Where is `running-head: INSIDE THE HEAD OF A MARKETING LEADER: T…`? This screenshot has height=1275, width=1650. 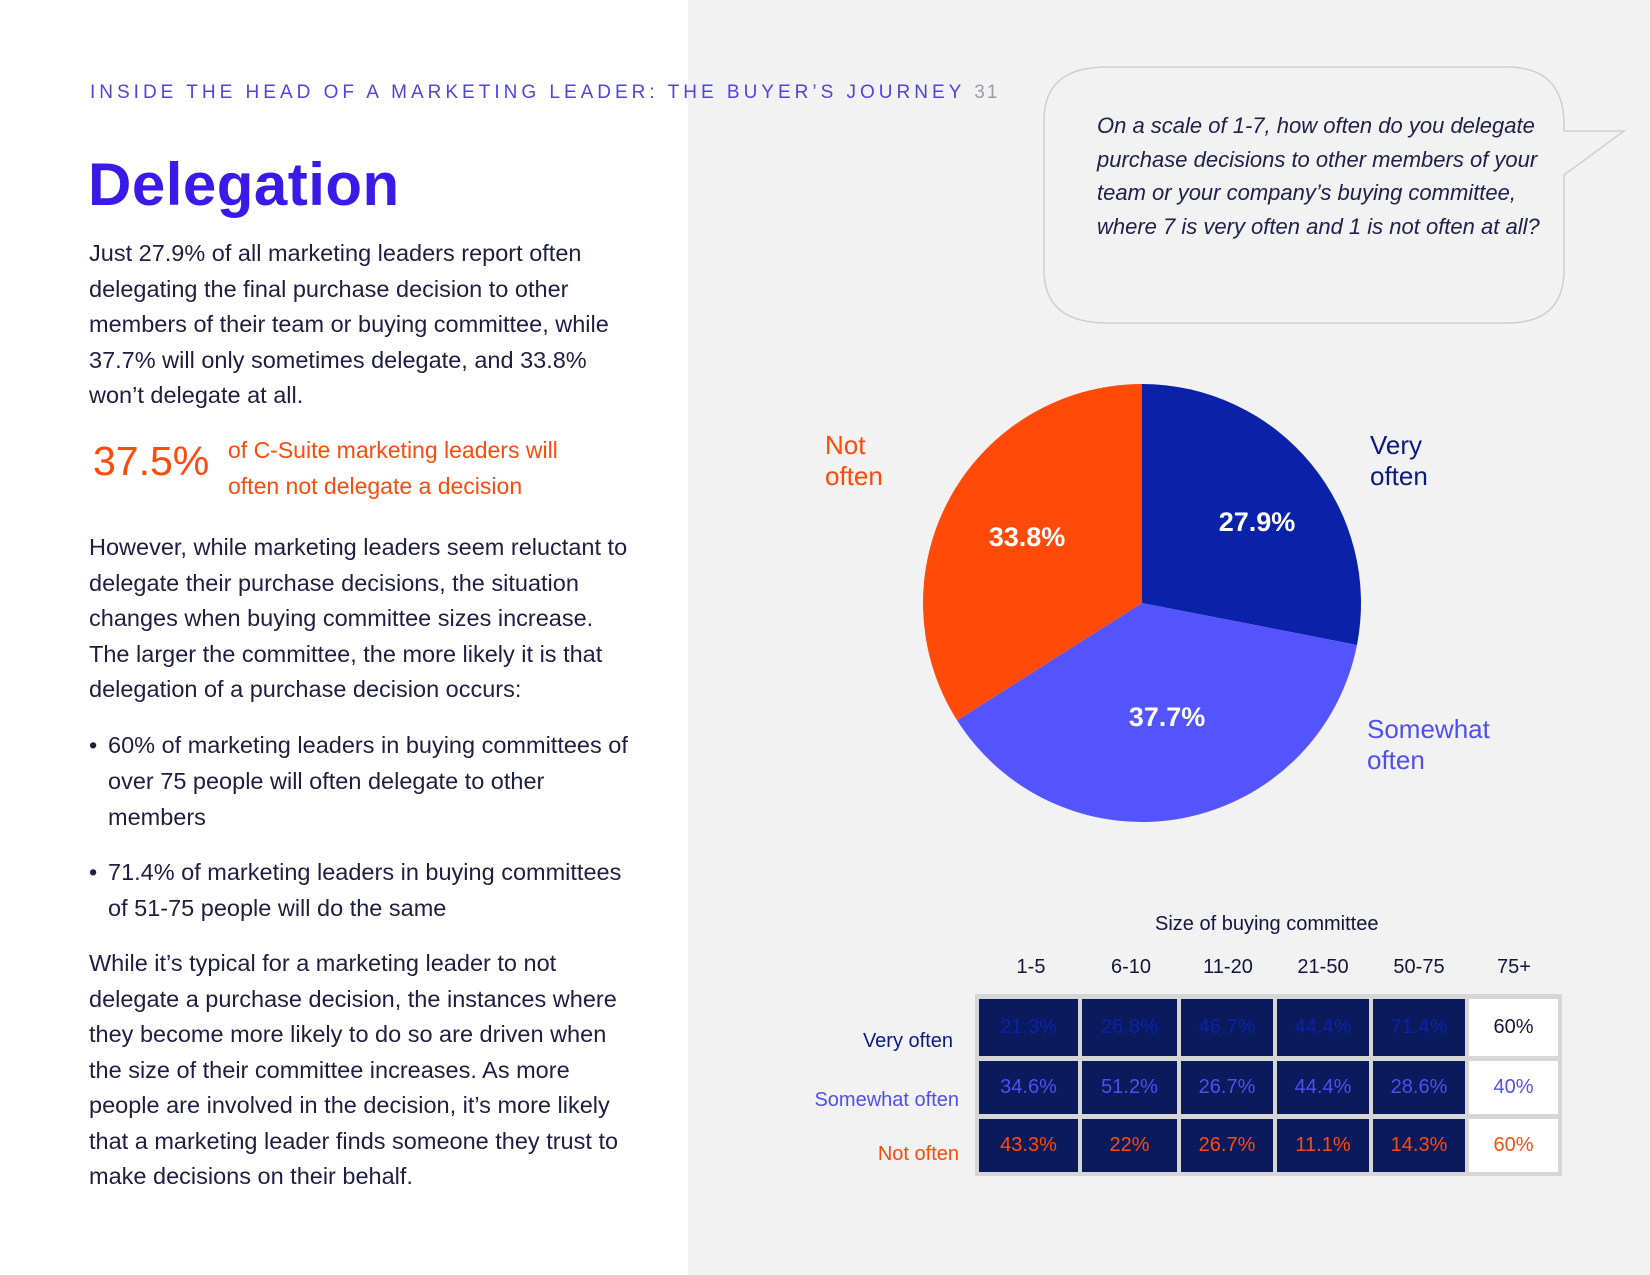
running-head: INSIDE THE HEAD OF A MARKETING LEADER: T… is located at coordinates (544, 93).